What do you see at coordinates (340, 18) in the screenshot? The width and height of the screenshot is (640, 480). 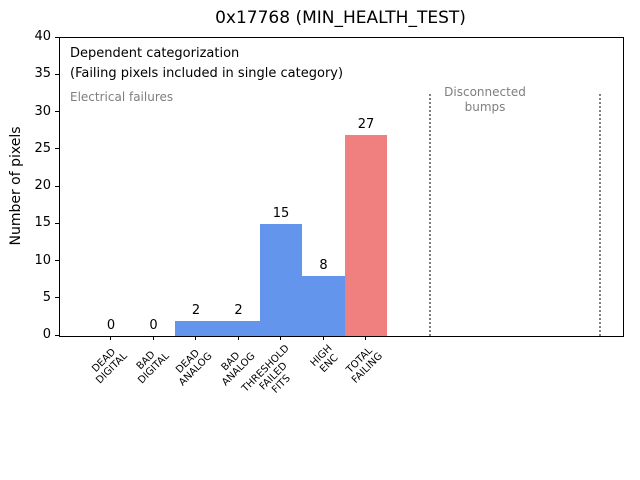 I see `chart-title: 0x17768 (MIN_HEALTH_TEST)` at bounding box center [340, 18].